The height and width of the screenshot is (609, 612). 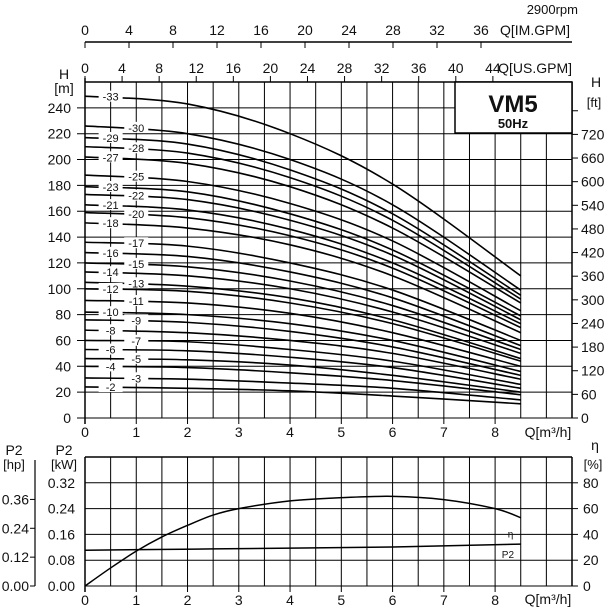 I want to click on x-tick-label: 4, so click(x=290, y=600).